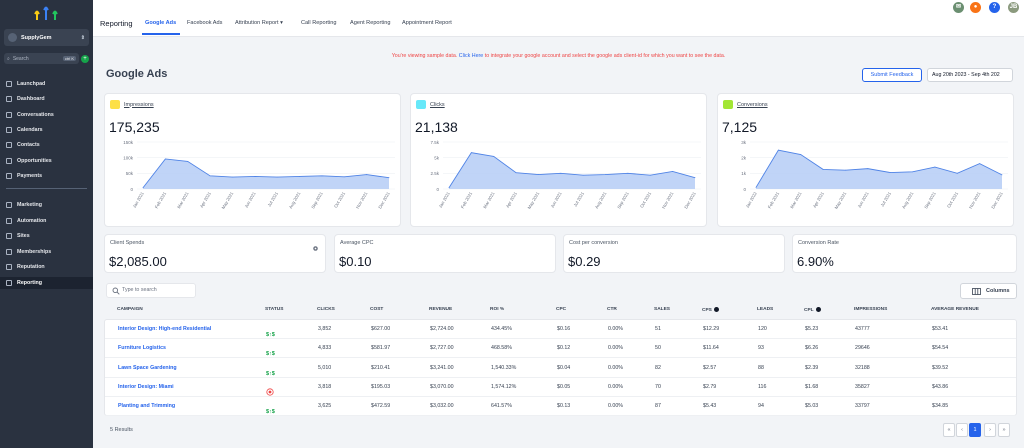 Image resolution: width=1024 pixels, height=448 pixels. I want to click on cell-sales: 70, so click(658, 386).